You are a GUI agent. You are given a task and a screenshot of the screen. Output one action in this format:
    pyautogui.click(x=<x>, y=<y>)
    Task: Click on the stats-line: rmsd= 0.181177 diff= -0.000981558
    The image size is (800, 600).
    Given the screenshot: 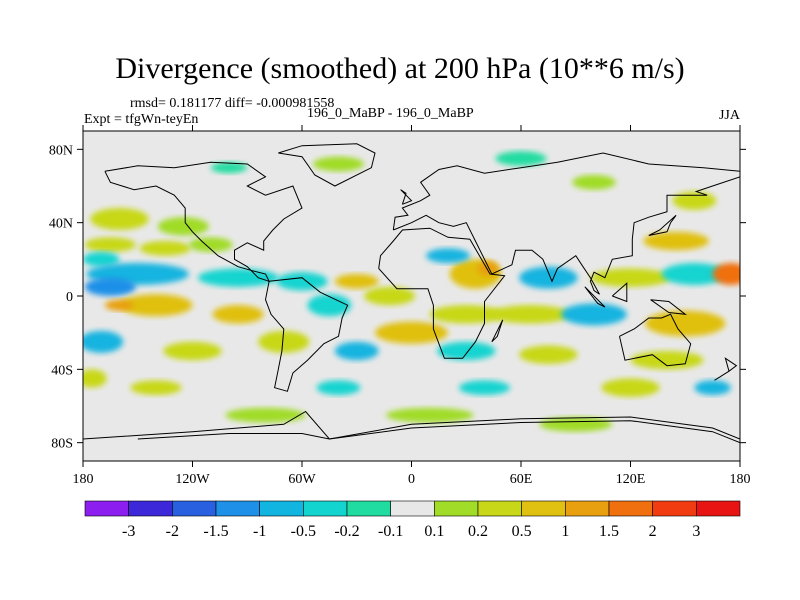 What is the action you would take?
    pyautogui.click(x=232, y=104)
    